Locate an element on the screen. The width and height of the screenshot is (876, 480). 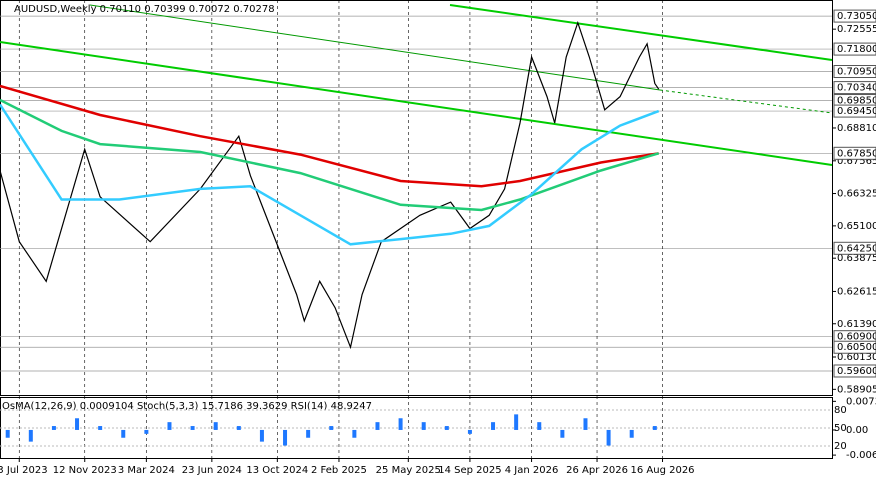
y-tick-label: 0.72555 is located at coordinates (856, 29).